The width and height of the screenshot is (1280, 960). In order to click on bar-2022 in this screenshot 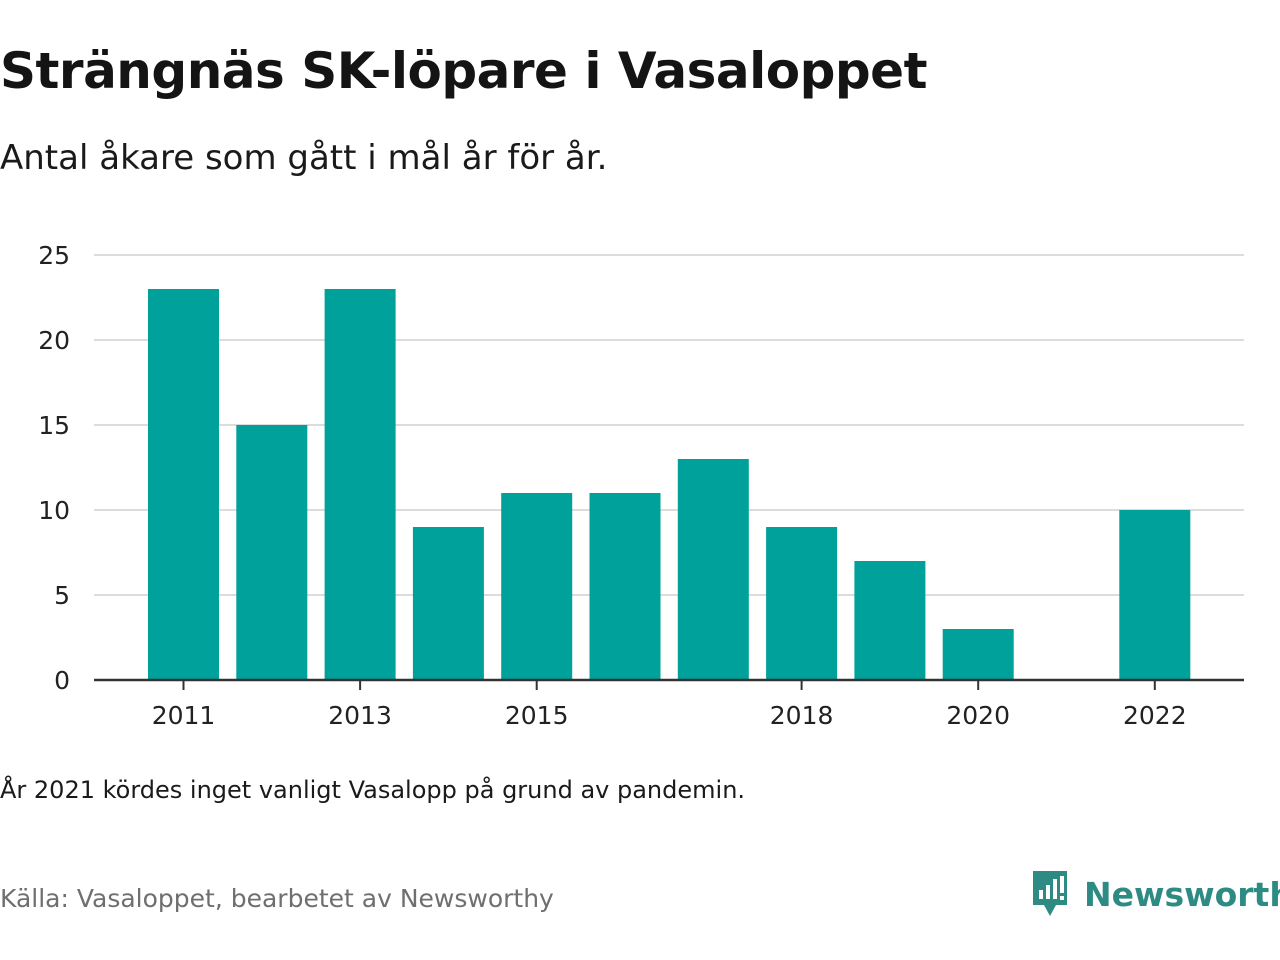, I will do `click(1155, 595)`.